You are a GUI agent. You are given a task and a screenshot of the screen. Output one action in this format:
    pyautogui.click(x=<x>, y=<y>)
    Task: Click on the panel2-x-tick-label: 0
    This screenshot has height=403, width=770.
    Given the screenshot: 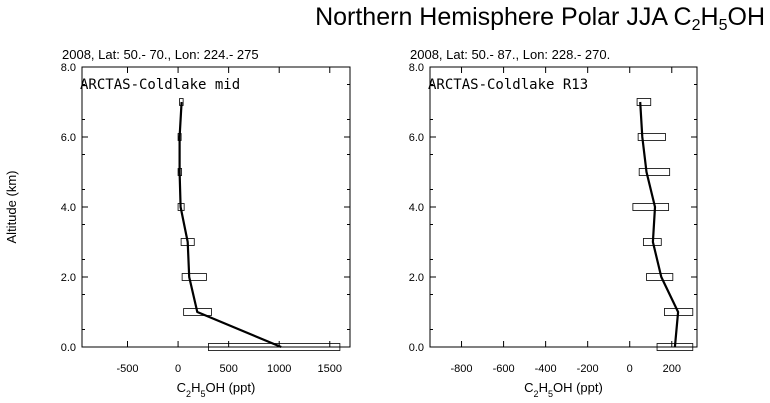 What is the action you would take?
    pyautogui.click(x=630, y=369)
    